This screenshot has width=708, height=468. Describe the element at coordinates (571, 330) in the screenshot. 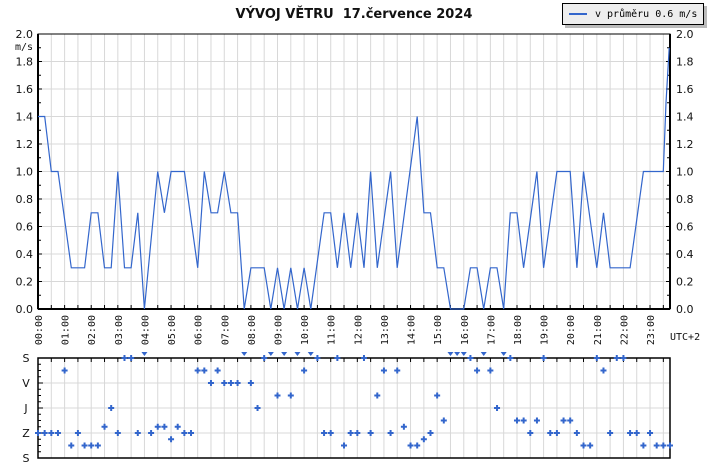

I see `x-tick-label: 20:00` at that location.